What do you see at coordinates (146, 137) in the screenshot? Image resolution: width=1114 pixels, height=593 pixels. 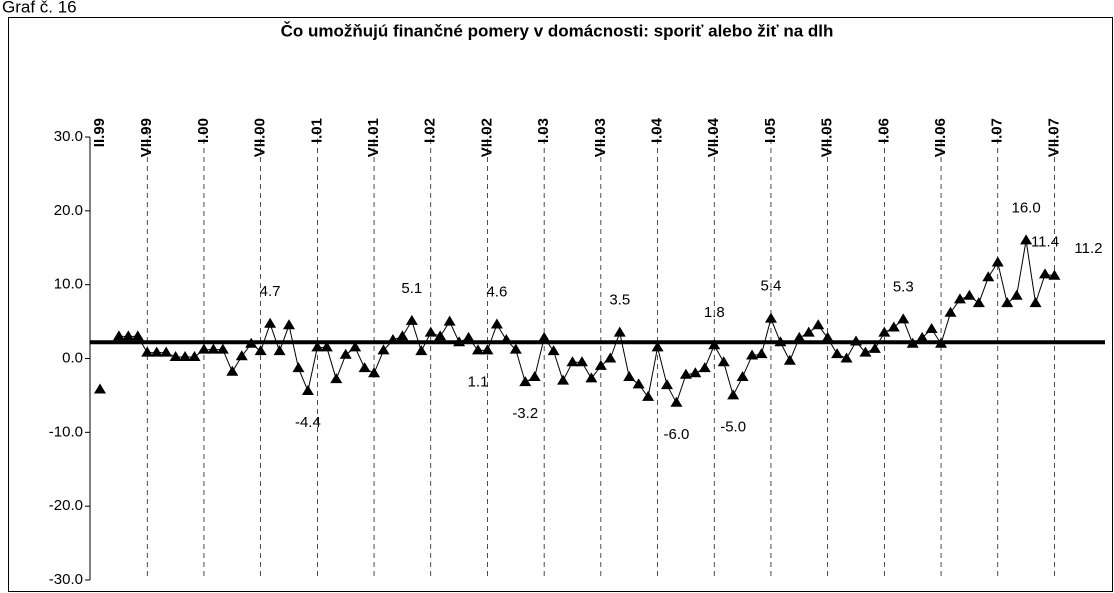 I see `x-tick-label: VII.99` at bounding box center [146, 137].